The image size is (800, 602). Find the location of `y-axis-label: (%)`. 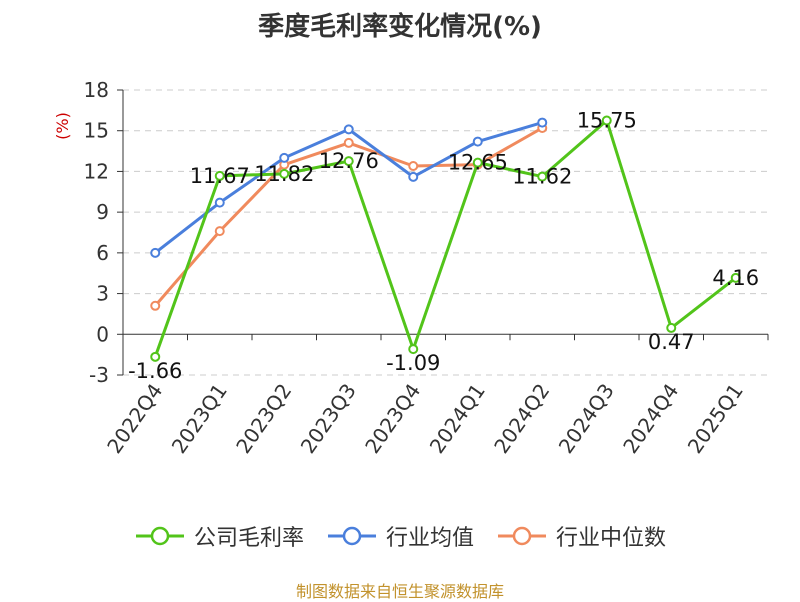

y-axis-label: (%) is located at coordinates (62, 126).